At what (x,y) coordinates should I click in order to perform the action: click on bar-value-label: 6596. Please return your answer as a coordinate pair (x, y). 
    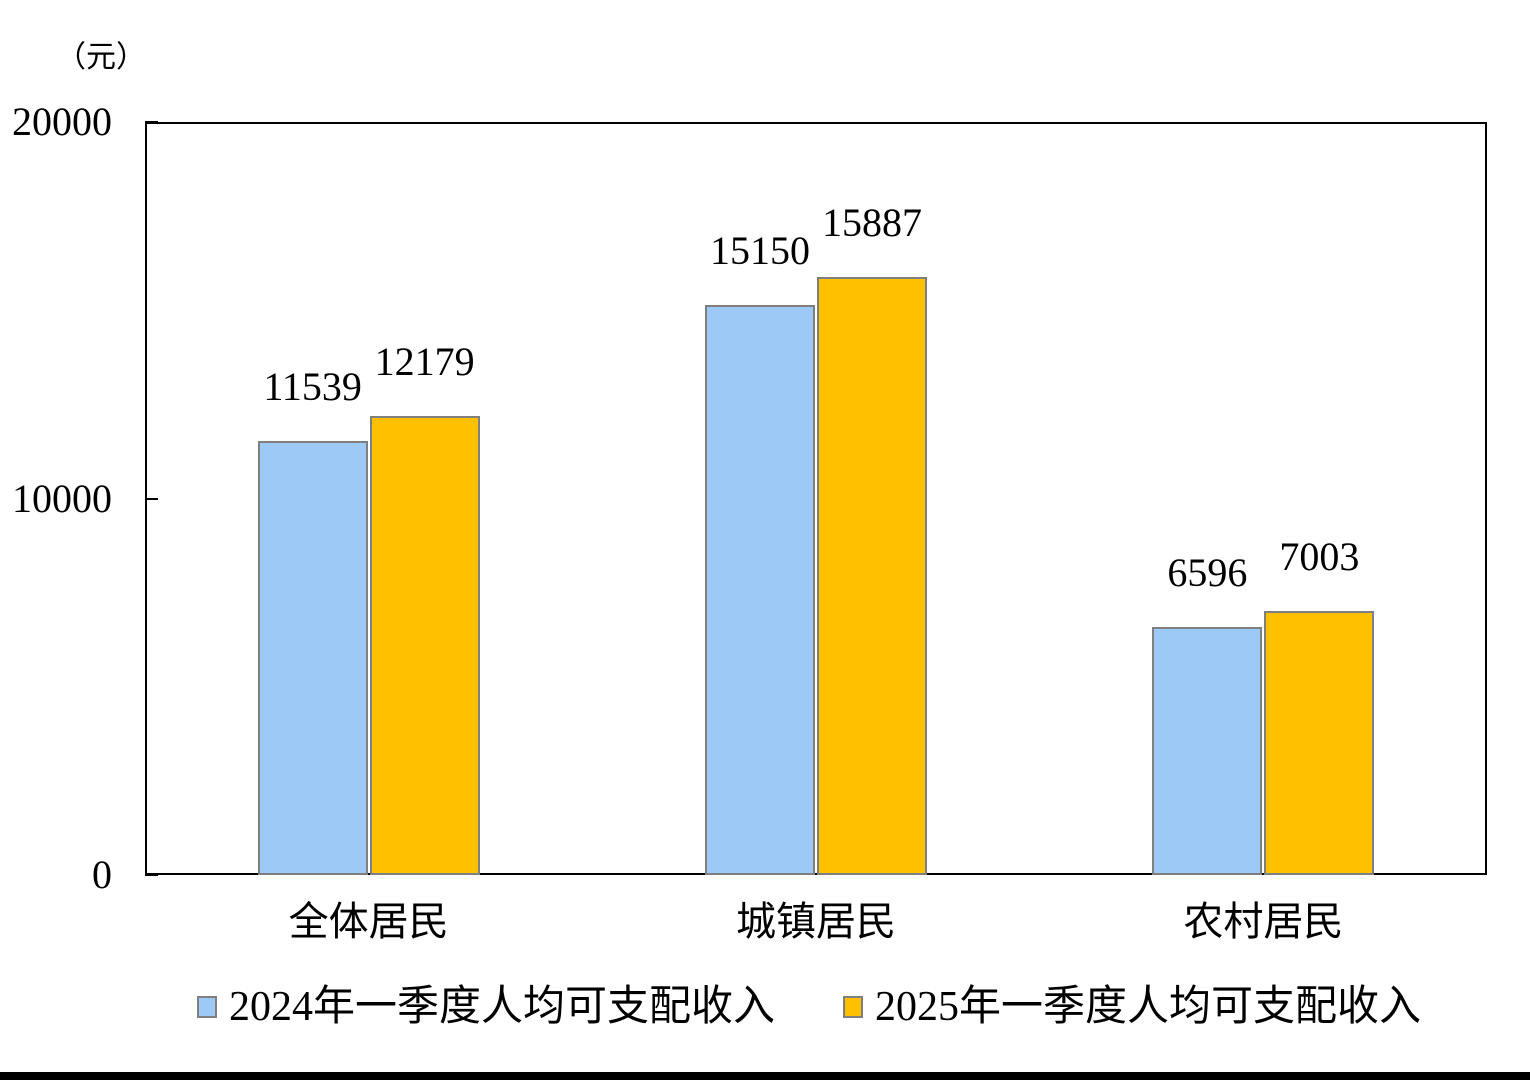
    Looking at the image, I should click on (1207, 572).